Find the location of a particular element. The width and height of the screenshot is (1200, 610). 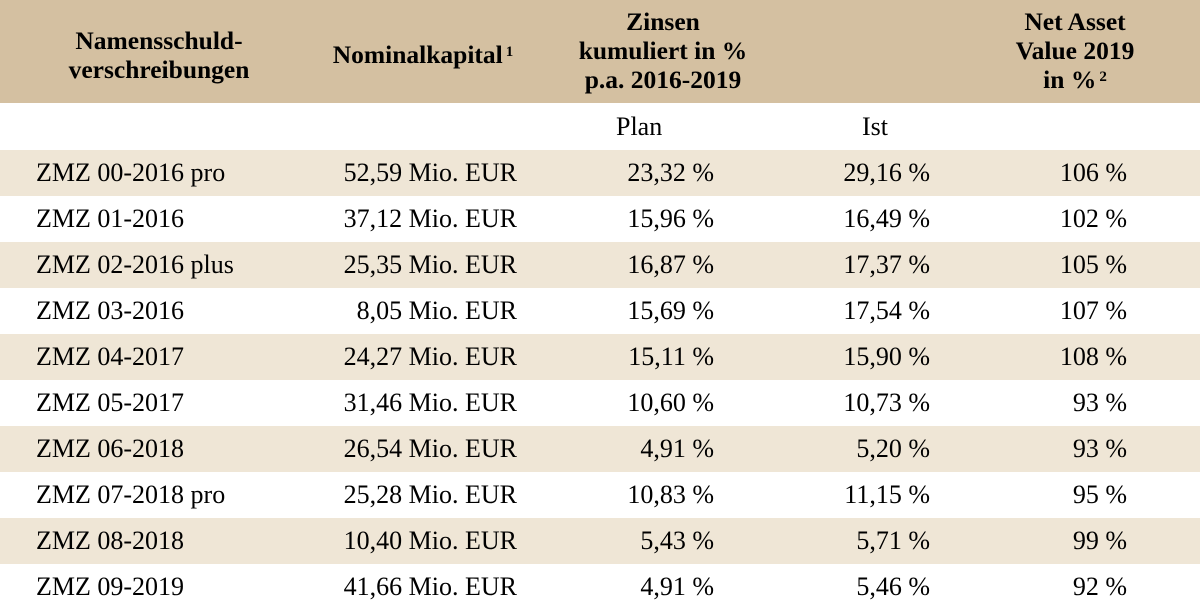

ist-cell: 29,16 % is located at coordinates (886, 172).